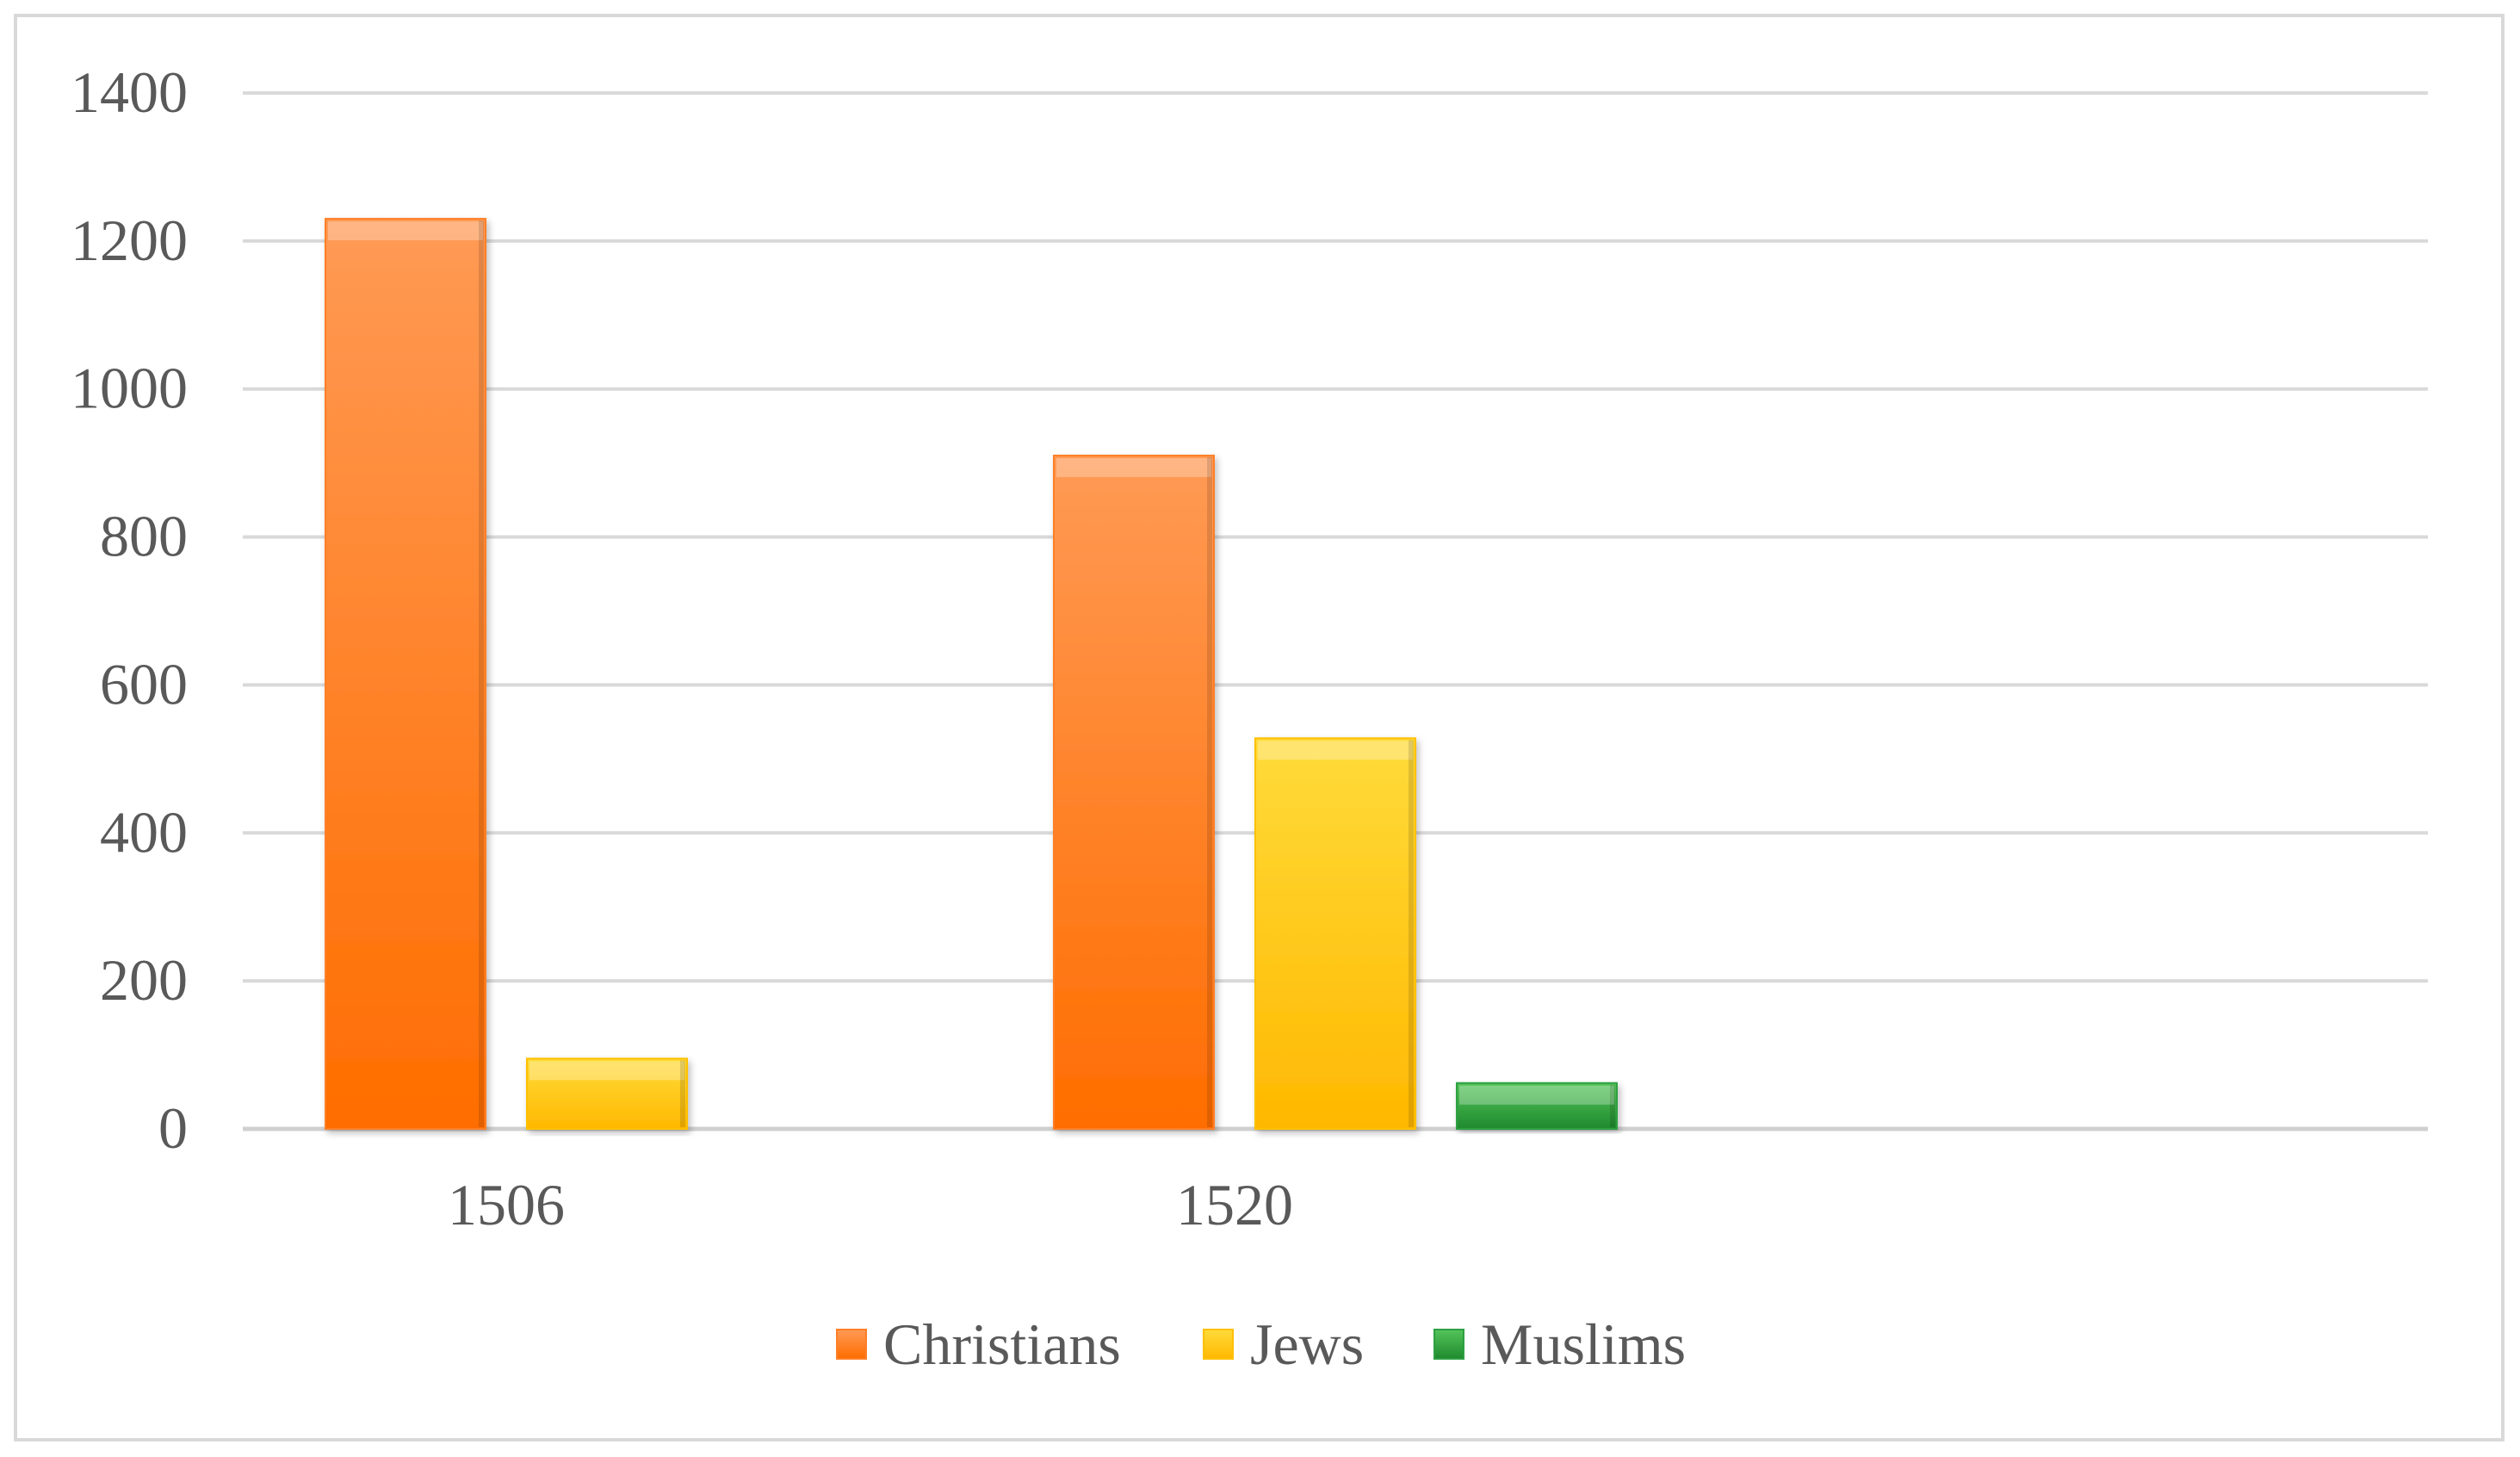  I want to click on legend-item-christians: Christians, so click(979, 1344).